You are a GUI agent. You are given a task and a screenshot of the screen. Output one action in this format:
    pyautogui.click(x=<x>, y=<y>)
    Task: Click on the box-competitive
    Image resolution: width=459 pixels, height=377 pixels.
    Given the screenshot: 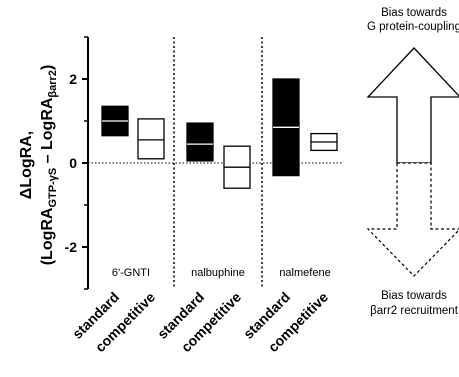 What is the action you would take?
    pyautogui.click(x=151, y=139)
    